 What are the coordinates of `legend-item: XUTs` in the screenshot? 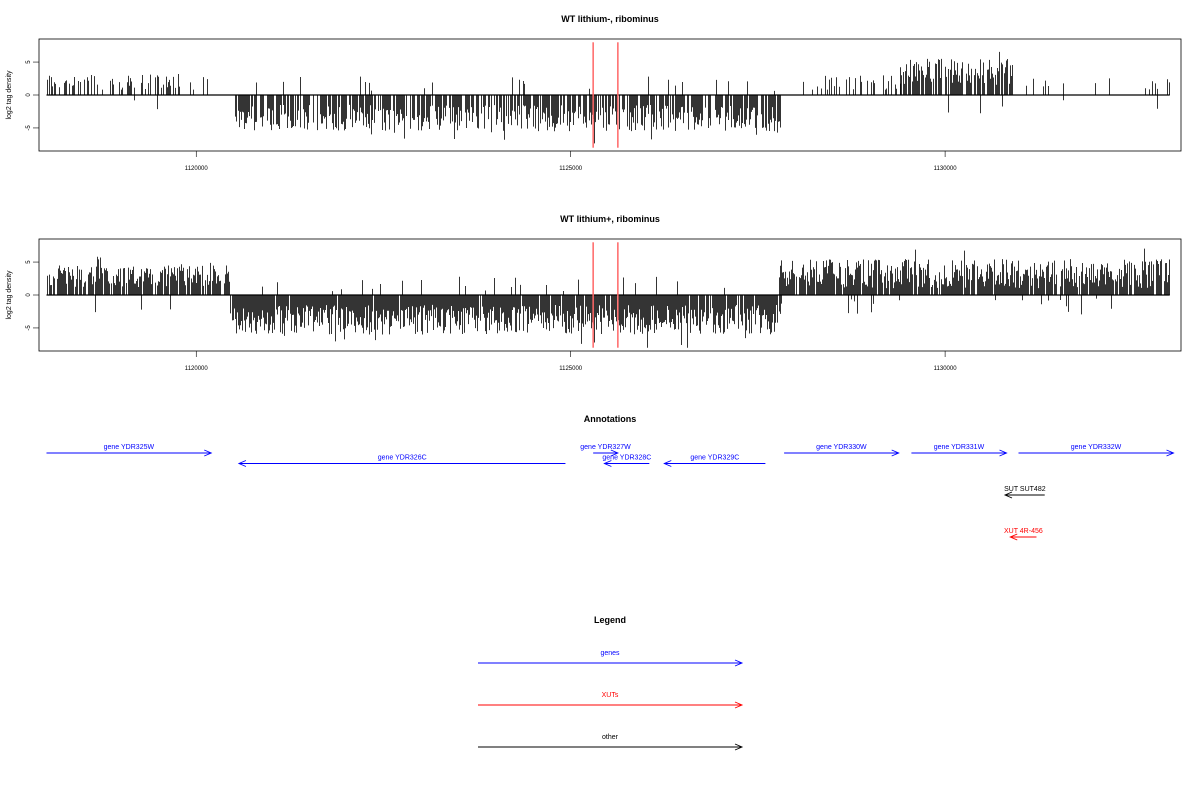 It's located at (611, 700).